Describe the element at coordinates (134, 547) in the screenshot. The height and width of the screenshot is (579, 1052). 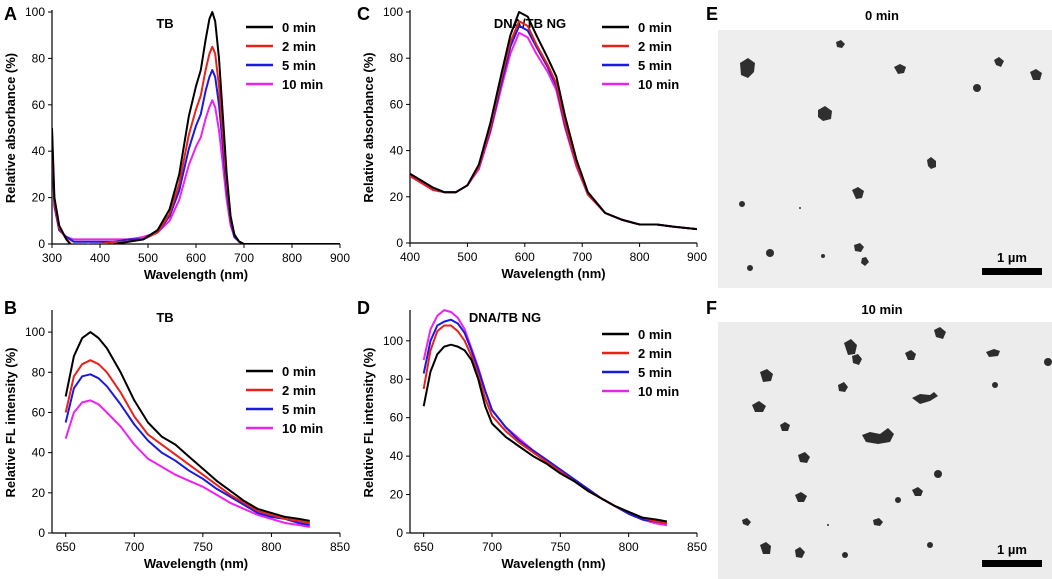
I see `x-tick-label-b: 700` at that location.